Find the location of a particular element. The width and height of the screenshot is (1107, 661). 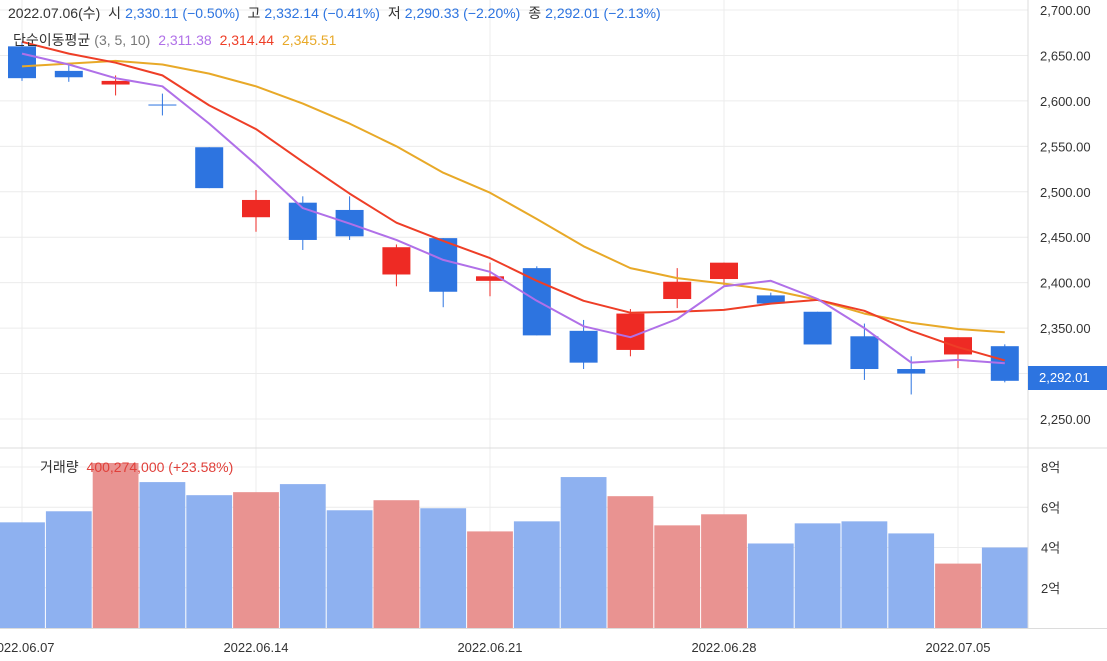

low-value: 2,290.33 (−2.20%) is located at coordinates (462, 13).